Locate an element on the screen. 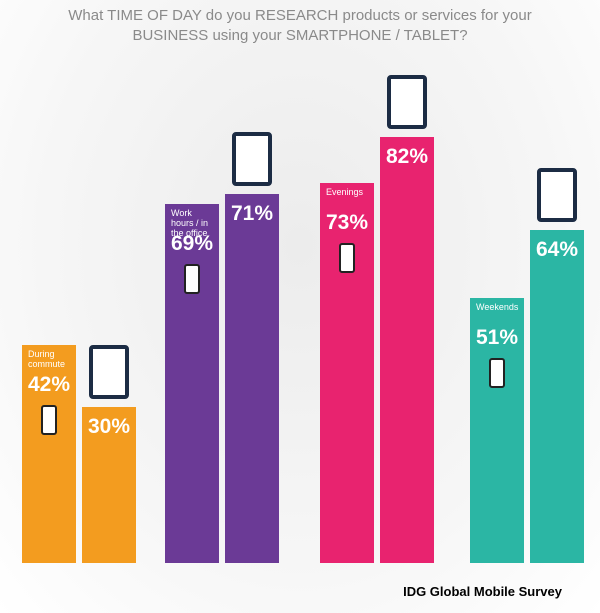 The image size is (600, 613). source: IDG Global Mobile Survey is located at coordinates (482, 591).